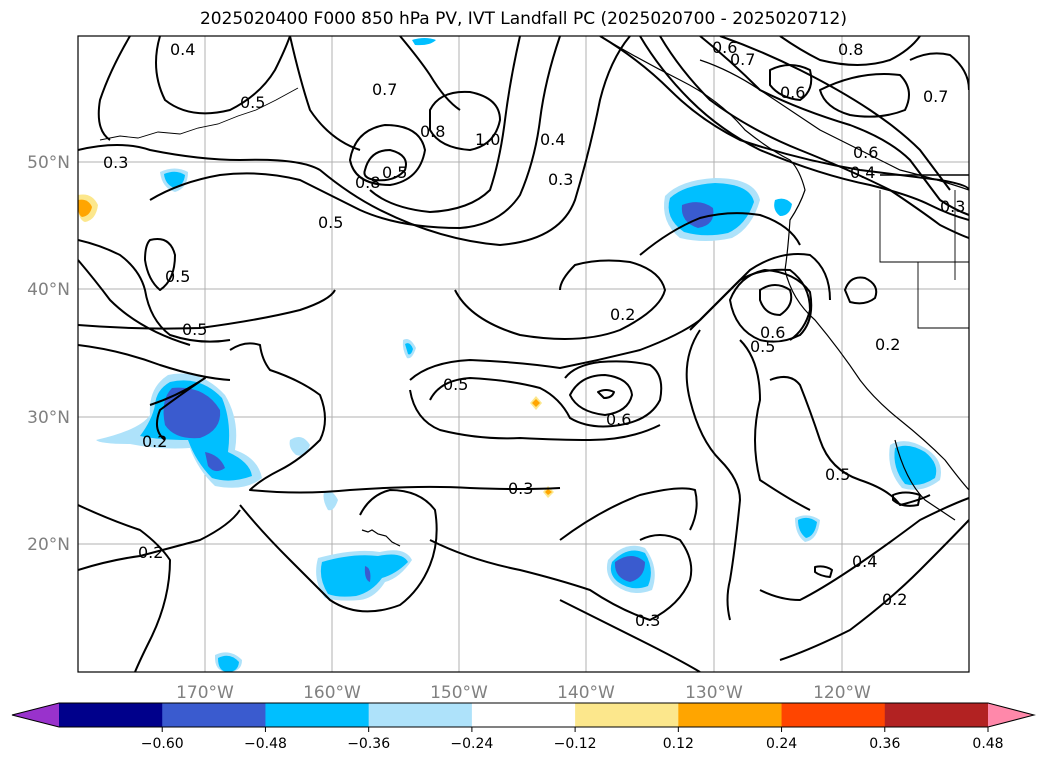 The width and height of the screenshot is (1047, 765). I want to click on colorbar-tick-label: 0.24, so click(781, 744).